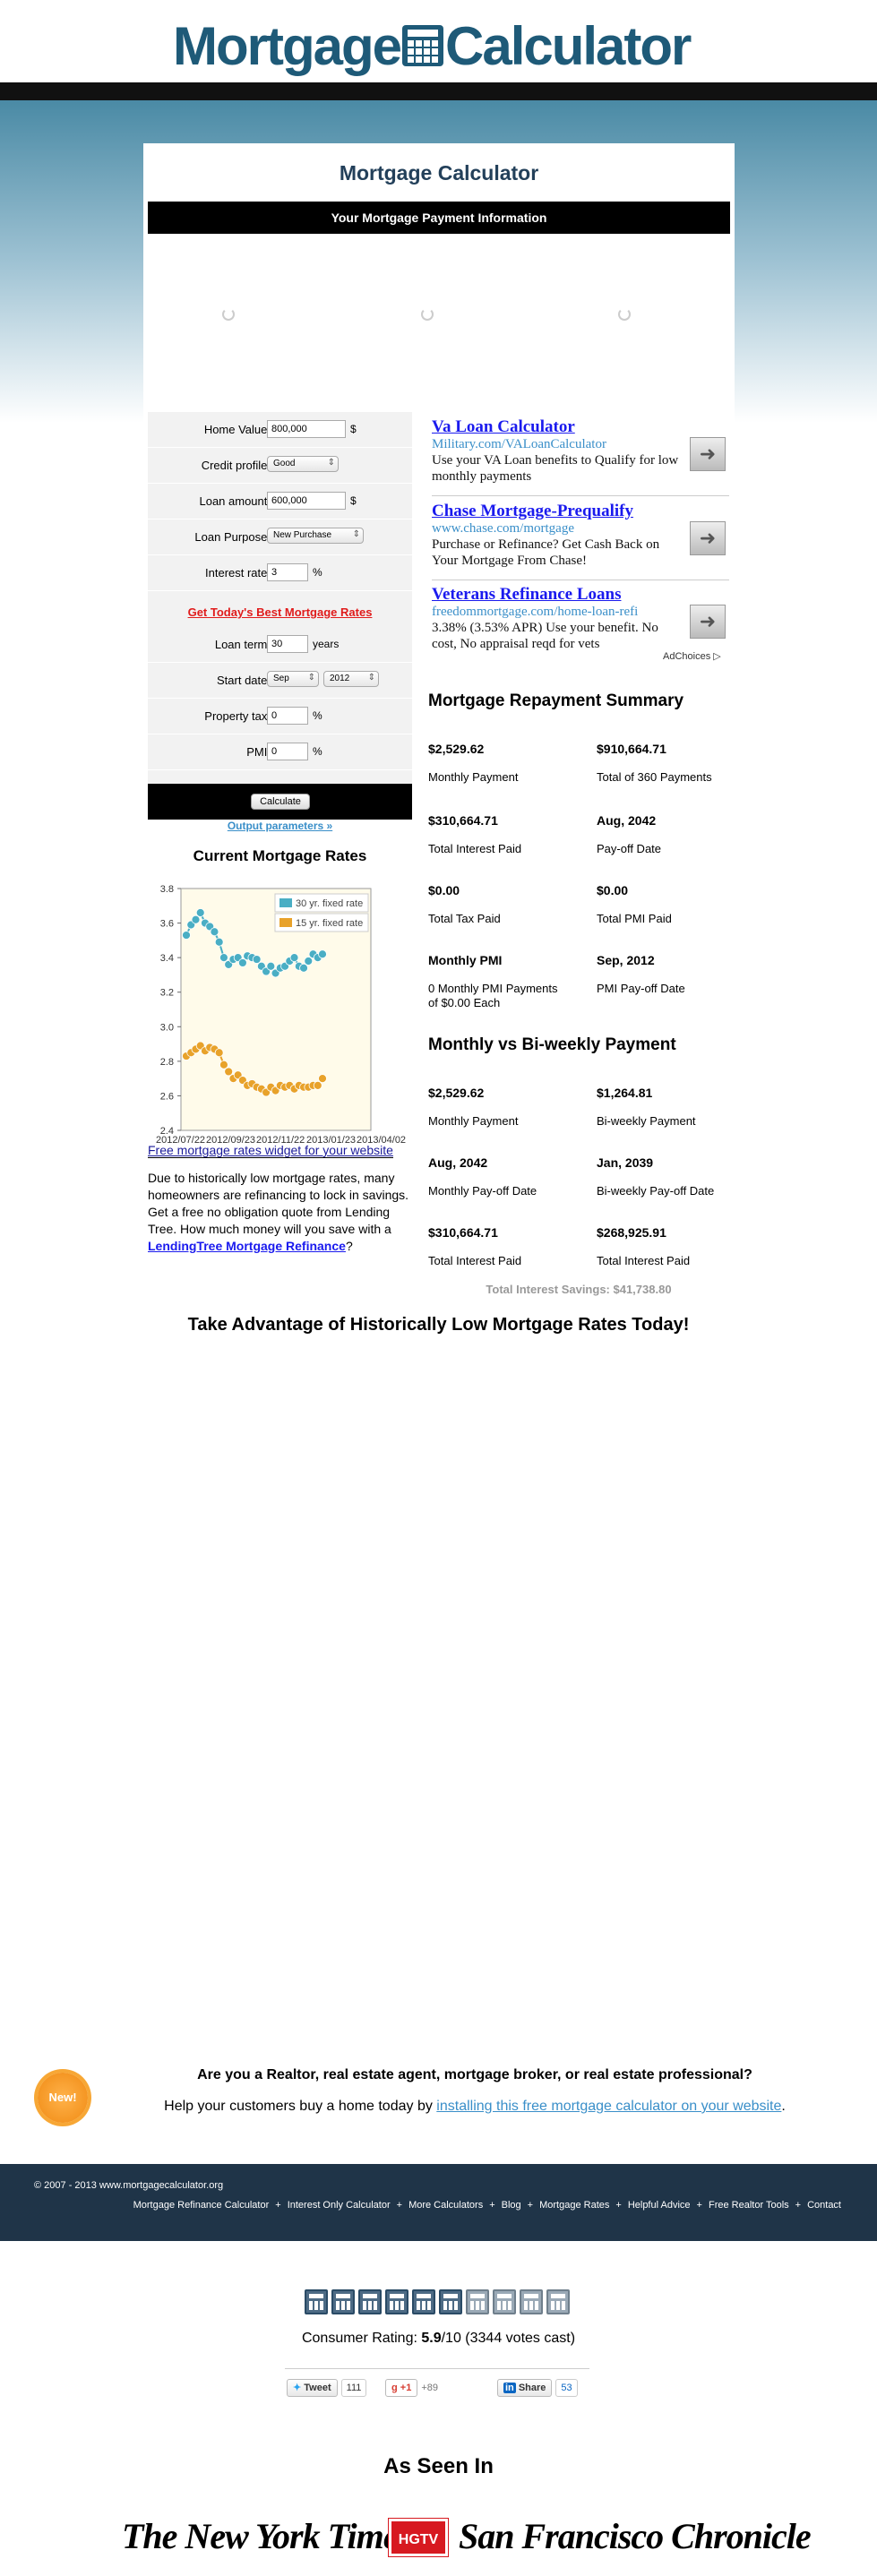  Describe the element at coordinates (503, 528) in the screenshot. I see `ad-url: www.chase.com/mortgage` at that location.